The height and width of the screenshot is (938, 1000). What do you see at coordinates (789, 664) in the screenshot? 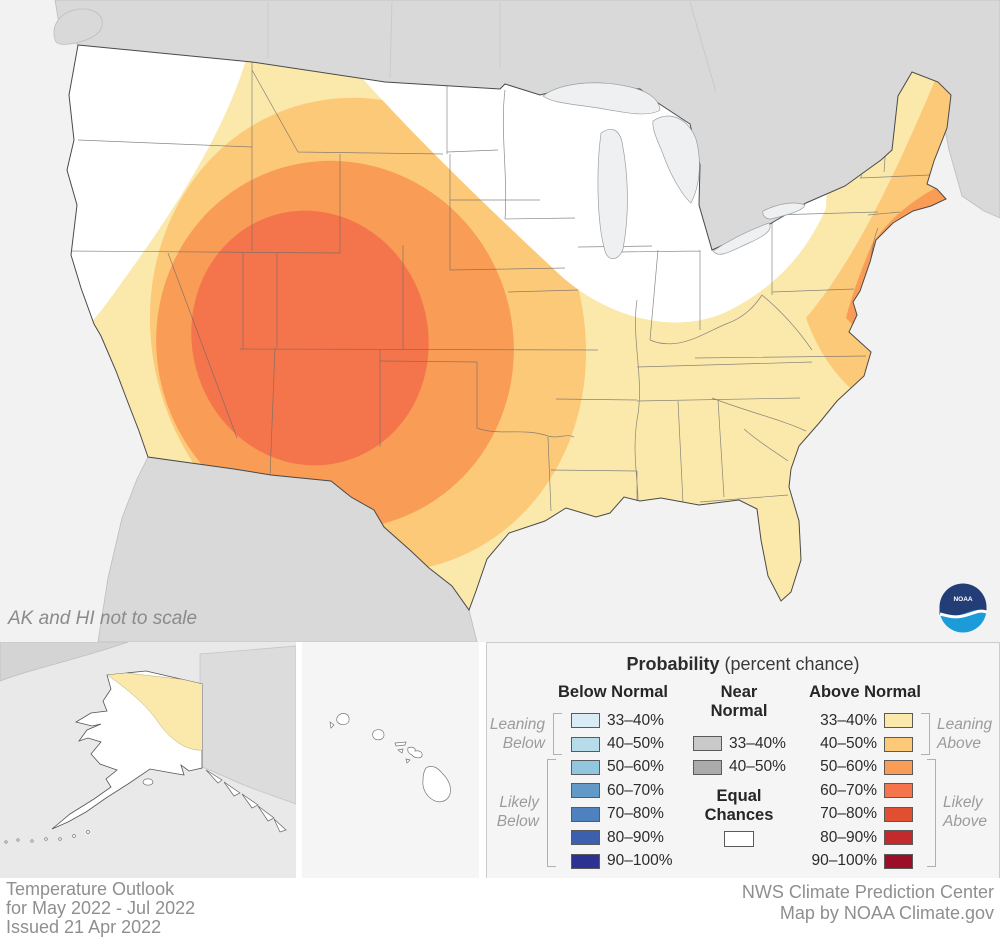
I see `legend-title-rest: (percent chance)` at bounding box center [789, 664].